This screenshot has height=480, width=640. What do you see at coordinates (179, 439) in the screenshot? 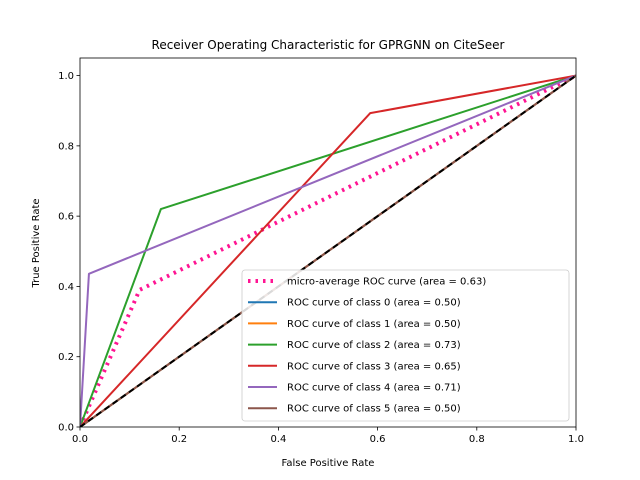
I see `x-tick-label-1: 0.2` at bounding box center [179, 439].